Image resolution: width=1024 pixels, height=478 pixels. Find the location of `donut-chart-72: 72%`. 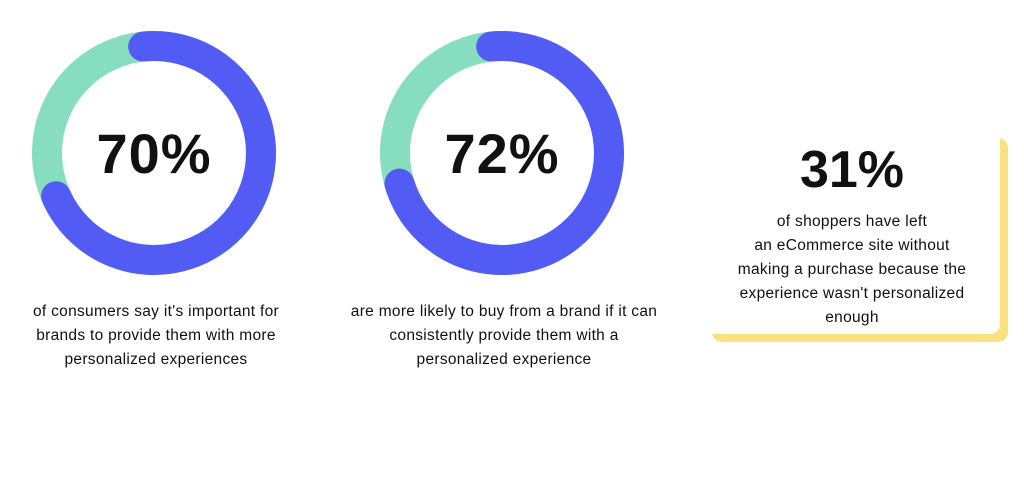

donut-chart-72: 72% is located at coordinates (502, 153).